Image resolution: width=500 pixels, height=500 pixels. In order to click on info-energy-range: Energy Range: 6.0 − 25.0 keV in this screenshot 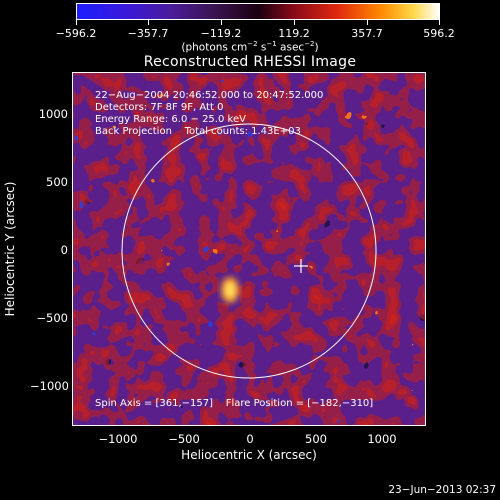, I will do `click(170, 119)`.